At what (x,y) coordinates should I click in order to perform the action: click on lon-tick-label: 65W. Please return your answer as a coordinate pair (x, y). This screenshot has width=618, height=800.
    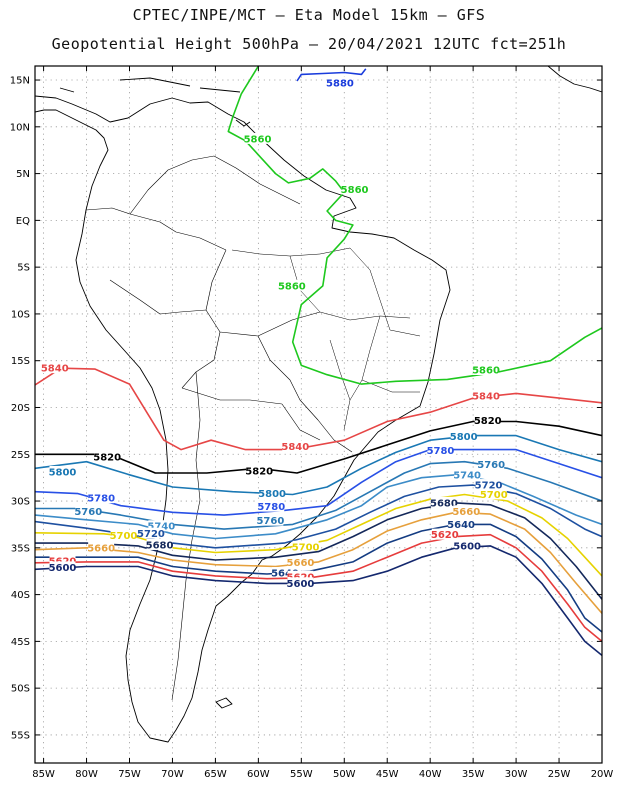
    Looking at the image, I should click on (215, 774).